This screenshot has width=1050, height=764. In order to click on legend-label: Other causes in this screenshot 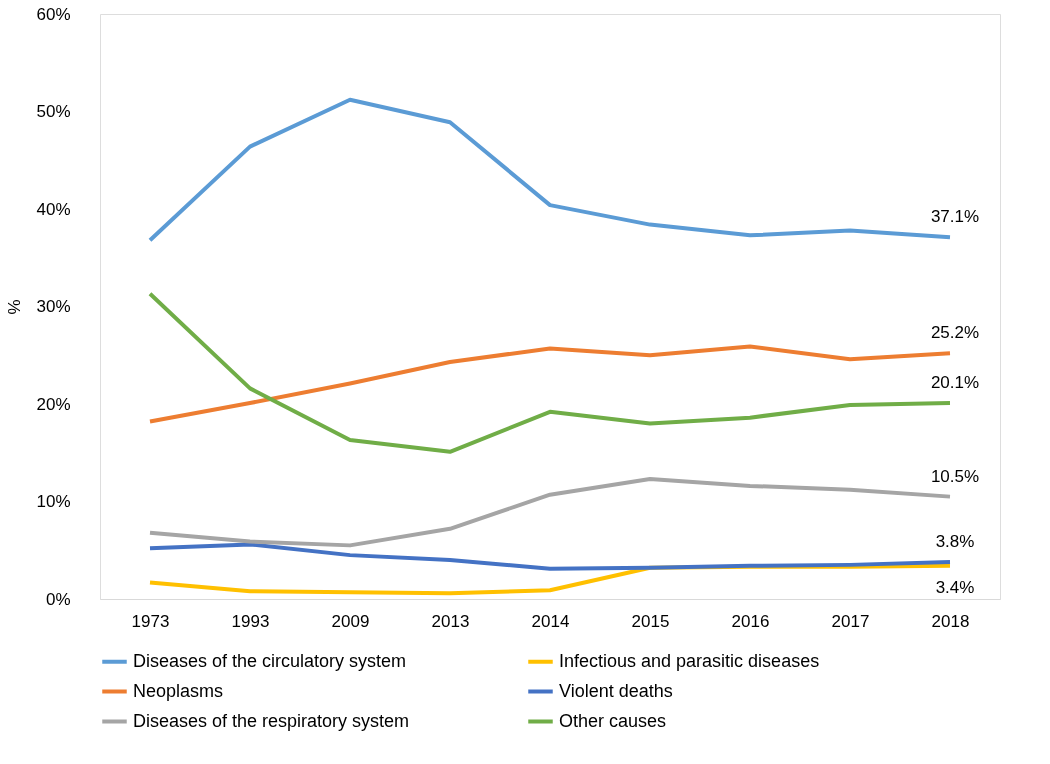, I will do `click(613, 720)`.